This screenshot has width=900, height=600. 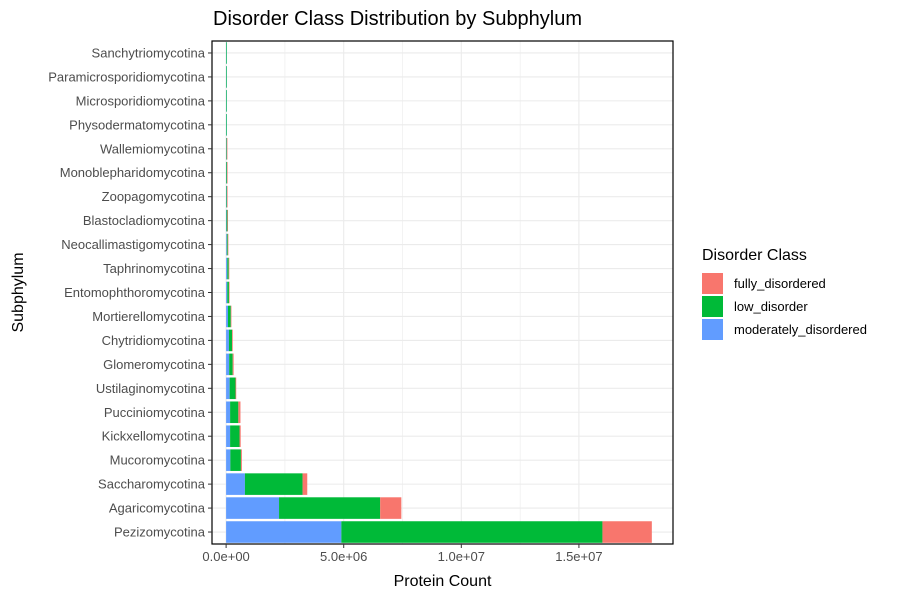 What do you see at coordinates (771, 306) in the screenshot?
I see `legend-label-low_disorder: low_disorder` at bounding box center [771, 306].